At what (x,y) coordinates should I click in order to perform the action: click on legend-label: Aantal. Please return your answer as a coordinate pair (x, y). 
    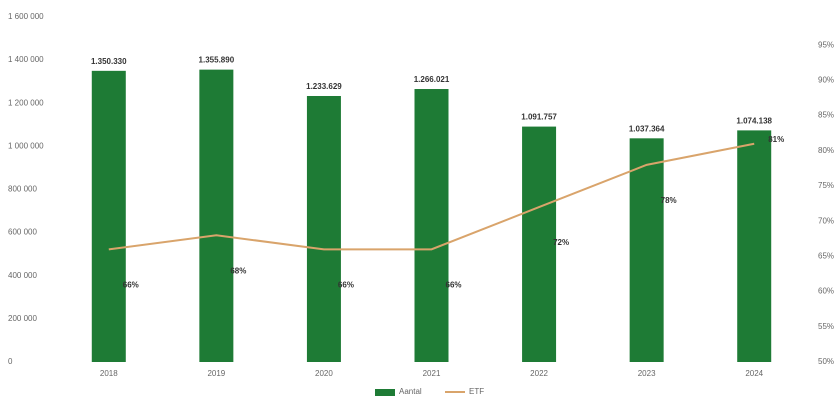
    Looking at the image, I should click on (410, 391).